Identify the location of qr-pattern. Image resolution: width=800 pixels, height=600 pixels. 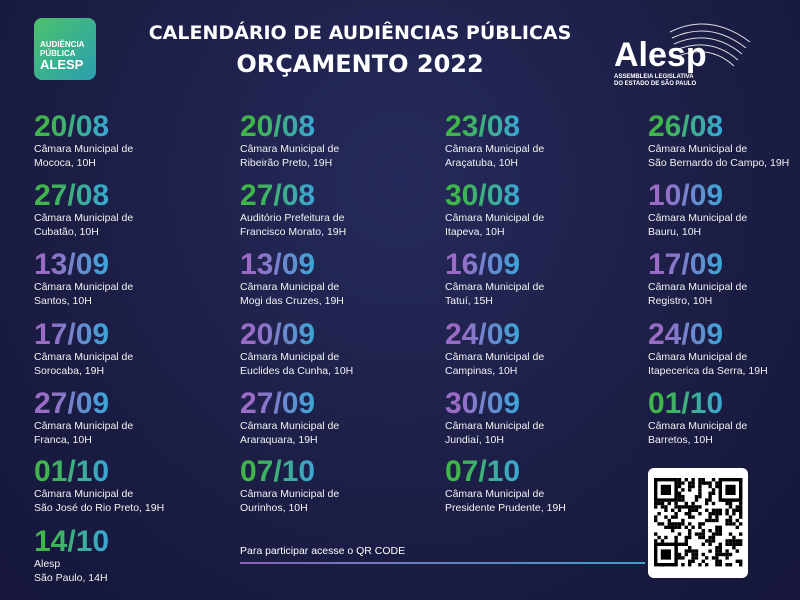
(698, 522).